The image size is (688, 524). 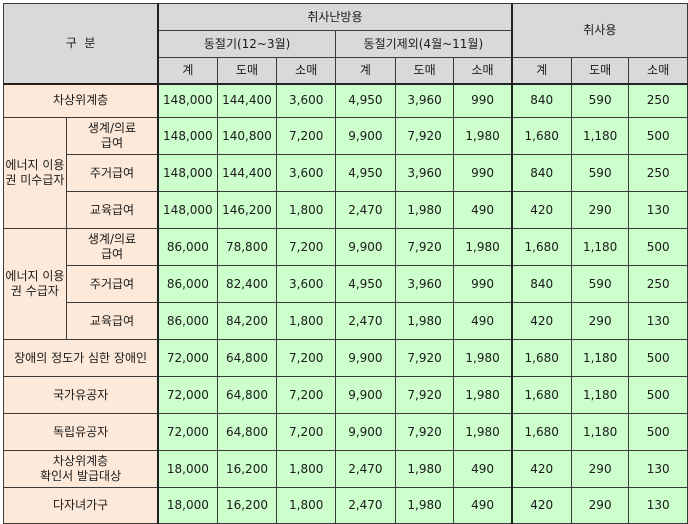 What do you see at coordinates (187, 71) in the screenshot?
I see `subheader-cell: 계` at bounding box center [187, 71].